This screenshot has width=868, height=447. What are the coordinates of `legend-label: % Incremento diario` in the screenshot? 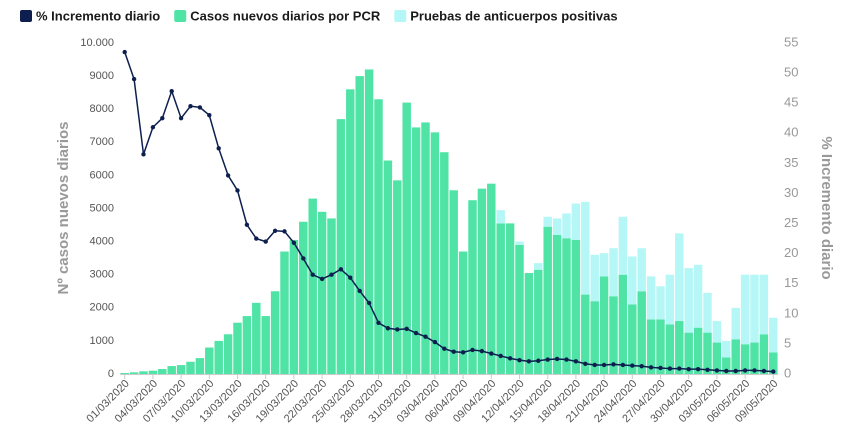 It's located at (98, 15).